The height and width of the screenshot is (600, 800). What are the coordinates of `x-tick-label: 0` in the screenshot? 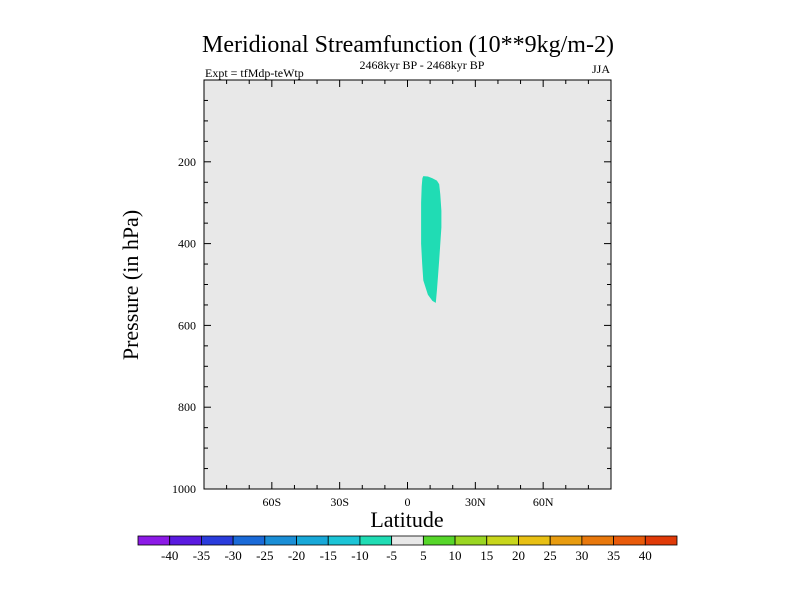 It's located at (408, 502).